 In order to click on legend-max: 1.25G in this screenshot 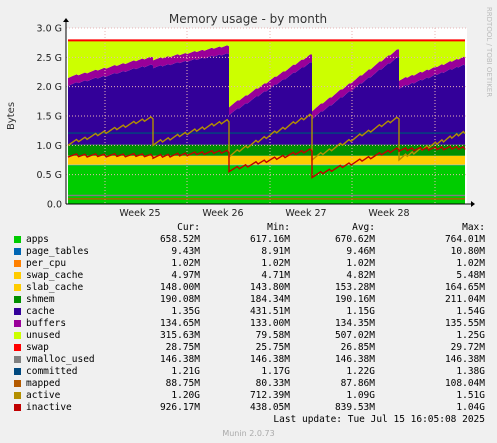, I will do `click(470, 335)`.